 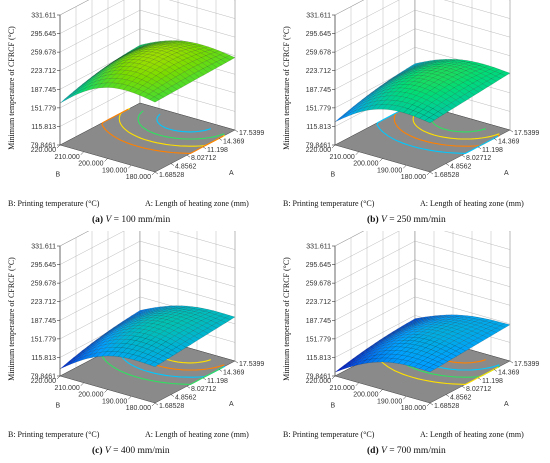 What do you see at coordinates (461, 167) in the screenshot?
I see `a-tick-label: 4.8562` at bounding box center [461, 167].